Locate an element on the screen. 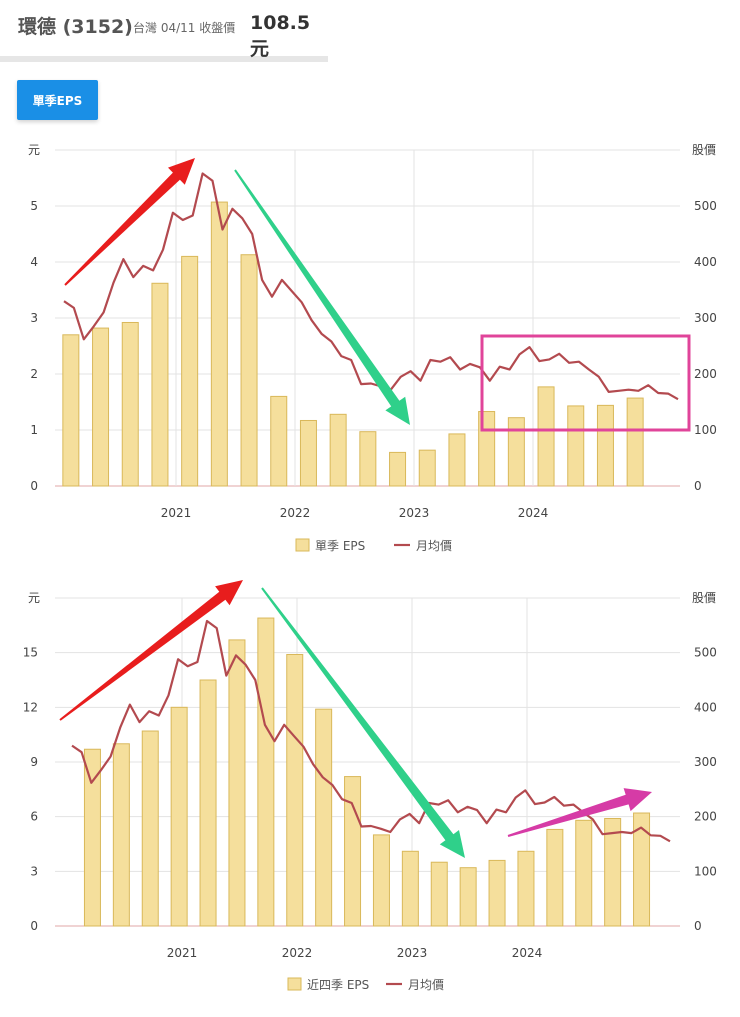 The image size is (740, 1017). left-tick-label: 4 is located at coordinates (34, 262).